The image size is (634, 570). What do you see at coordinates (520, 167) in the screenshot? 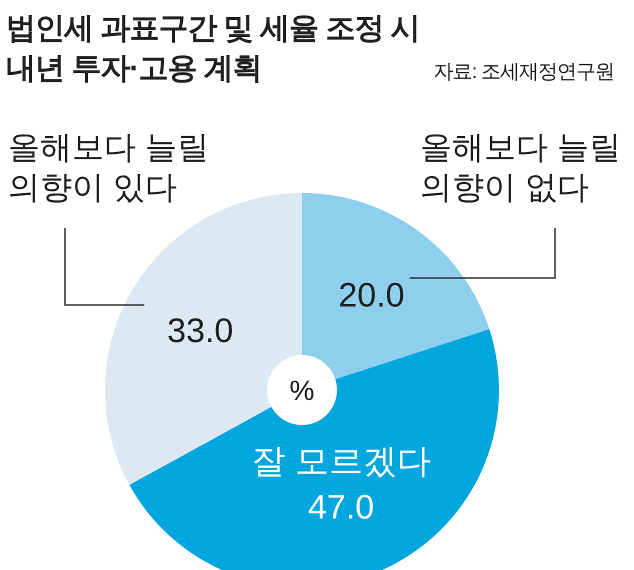
I see `slice-label: 올해보다 늘릴 의향이 없다` at bounding box center [520, 167].